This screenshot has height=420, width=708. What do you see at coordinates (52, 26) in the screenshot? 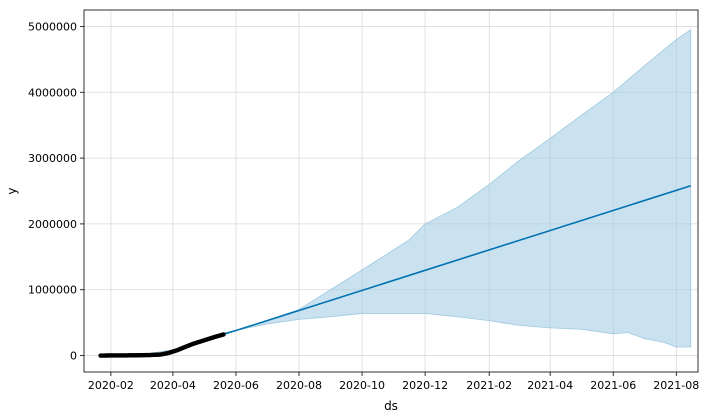
I see `y-tick-label: 5000000` at bounding box center [52, 26].